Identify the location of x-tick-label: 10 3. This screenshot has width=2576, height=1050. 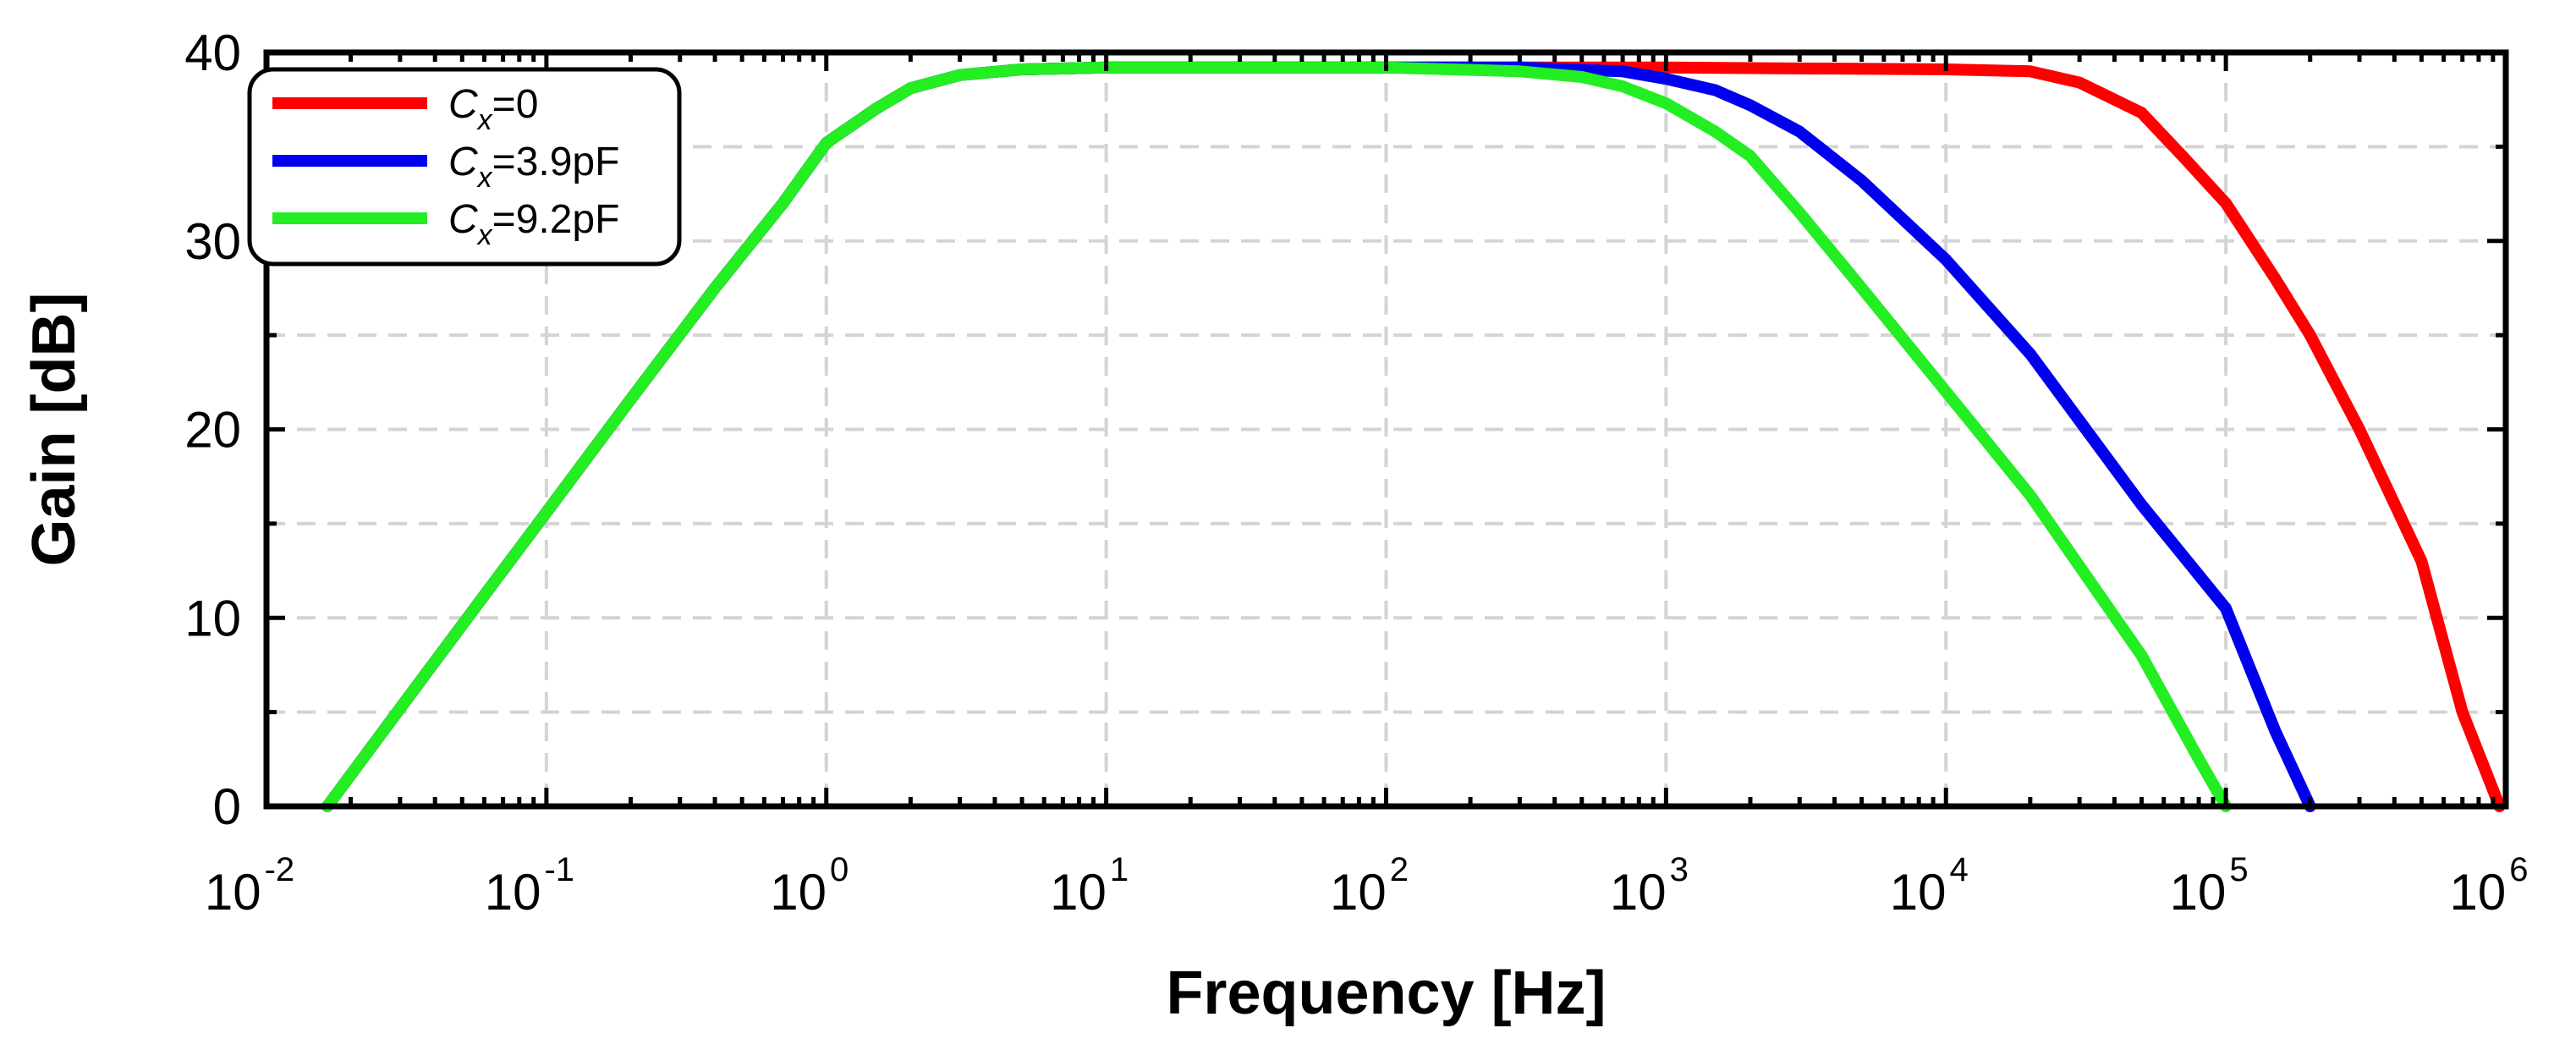
(1650, 886).